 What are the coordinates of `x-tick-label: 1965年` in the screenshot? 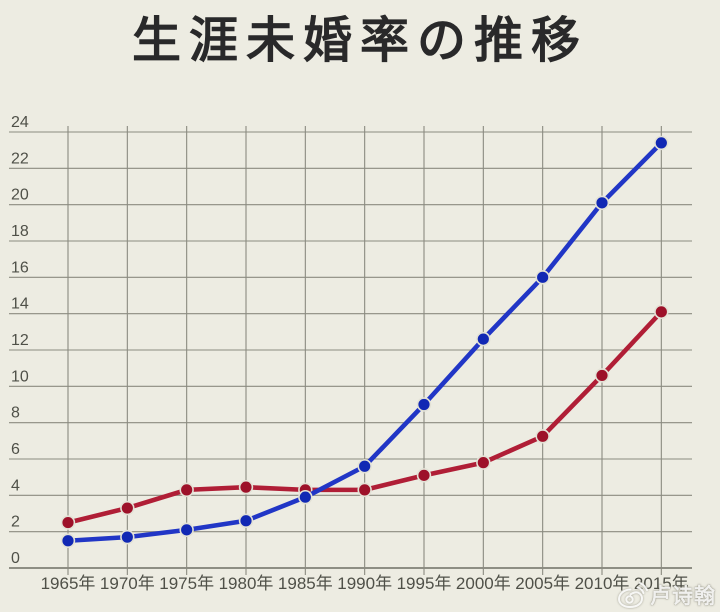 It's located at (68, 583).